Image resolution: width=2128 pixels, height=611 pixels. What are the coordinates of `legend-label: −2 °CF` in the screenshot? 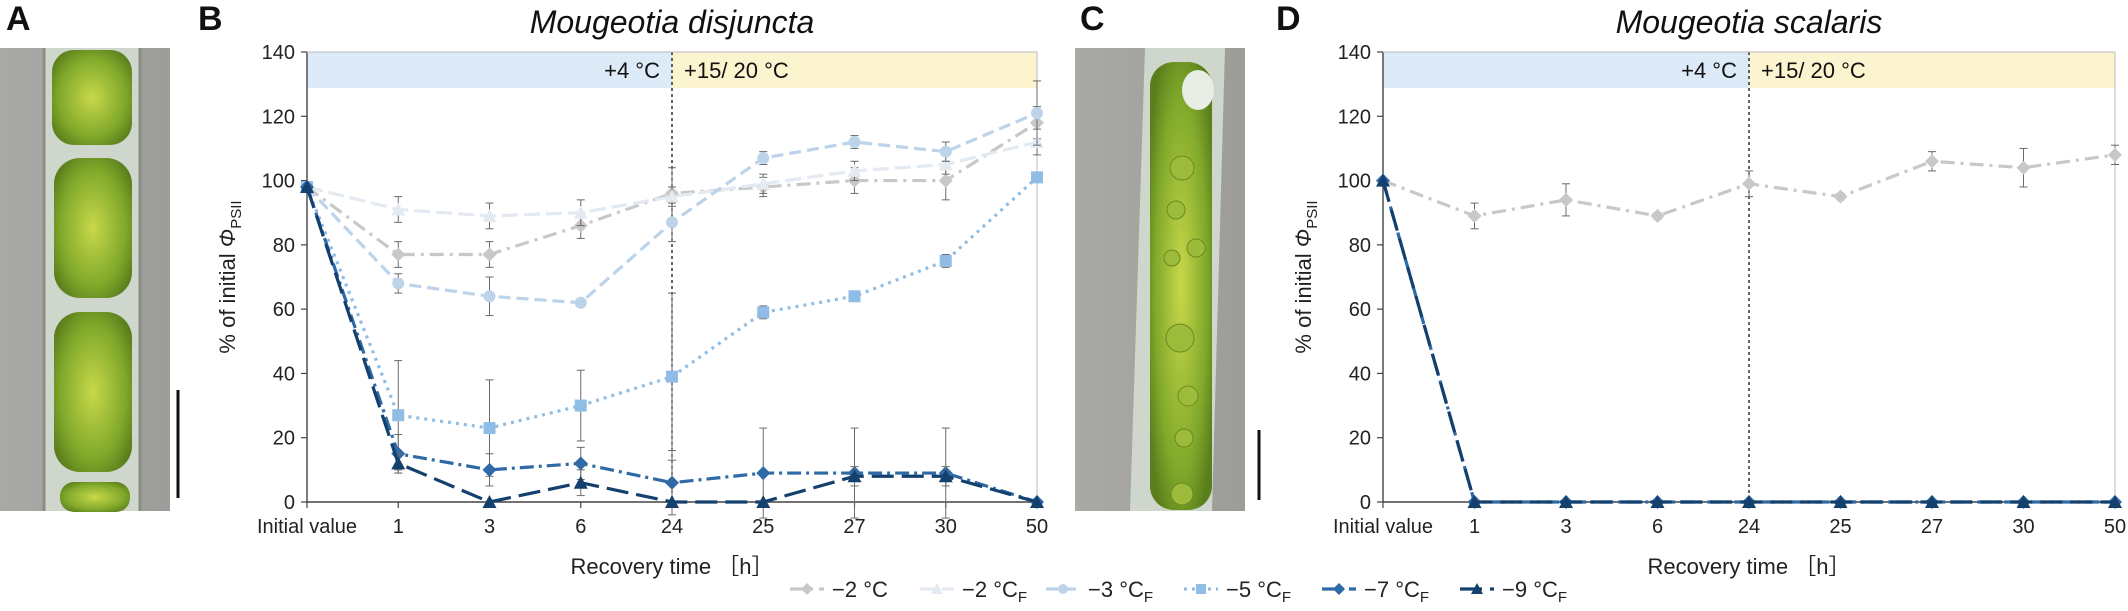 It's located at (994, 591).